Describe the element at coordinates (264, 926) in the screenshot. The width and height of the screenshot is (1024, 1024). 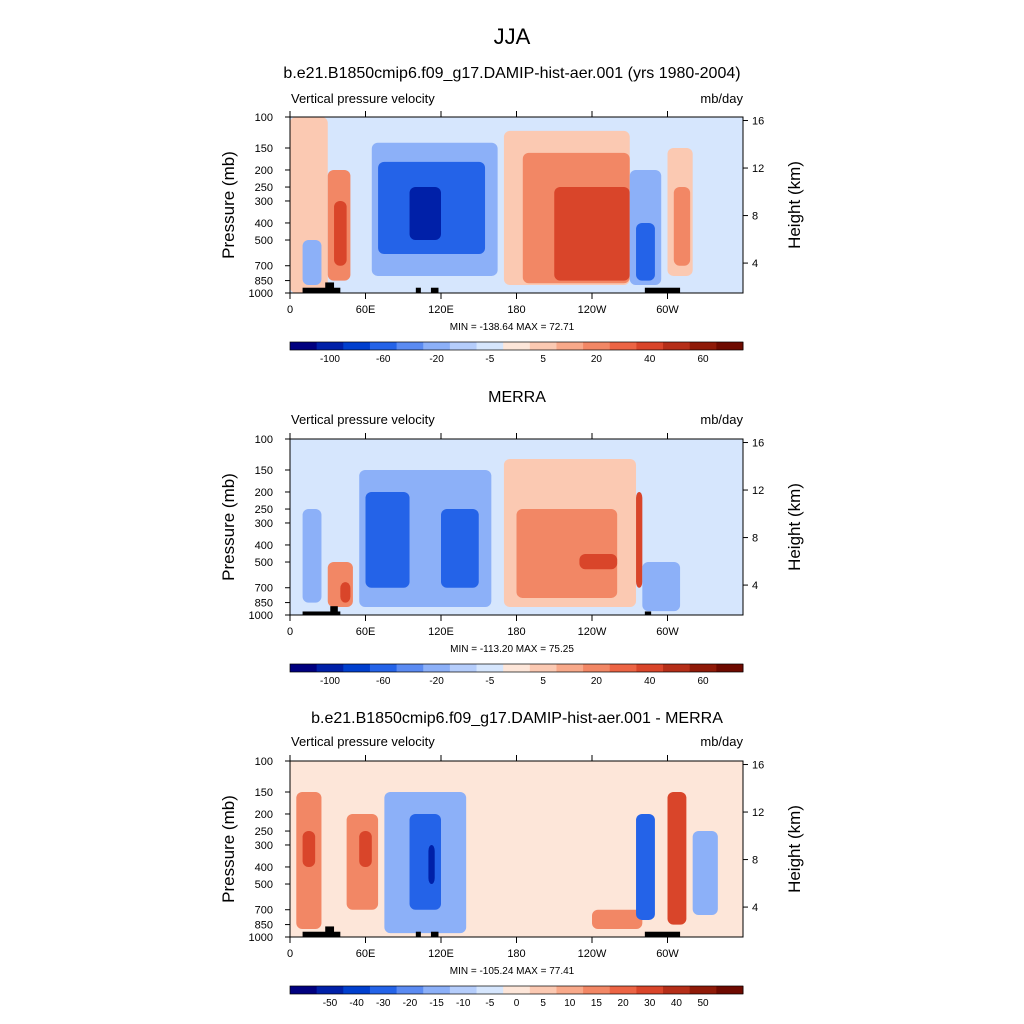
I see `y-tick-label: 850` at that location.